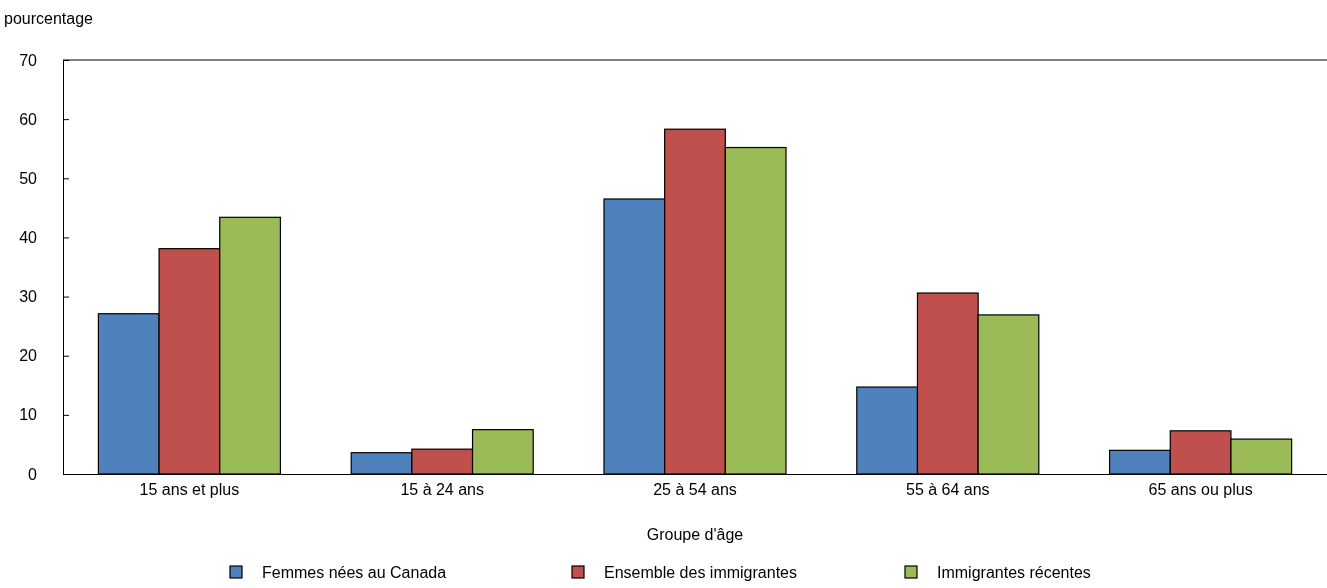 This screenshot has width=1327, height=588. Describe the element at coordinates (189, 490) in the screenshot. I see `x-tick-label: 15 ans et plus` at that location.